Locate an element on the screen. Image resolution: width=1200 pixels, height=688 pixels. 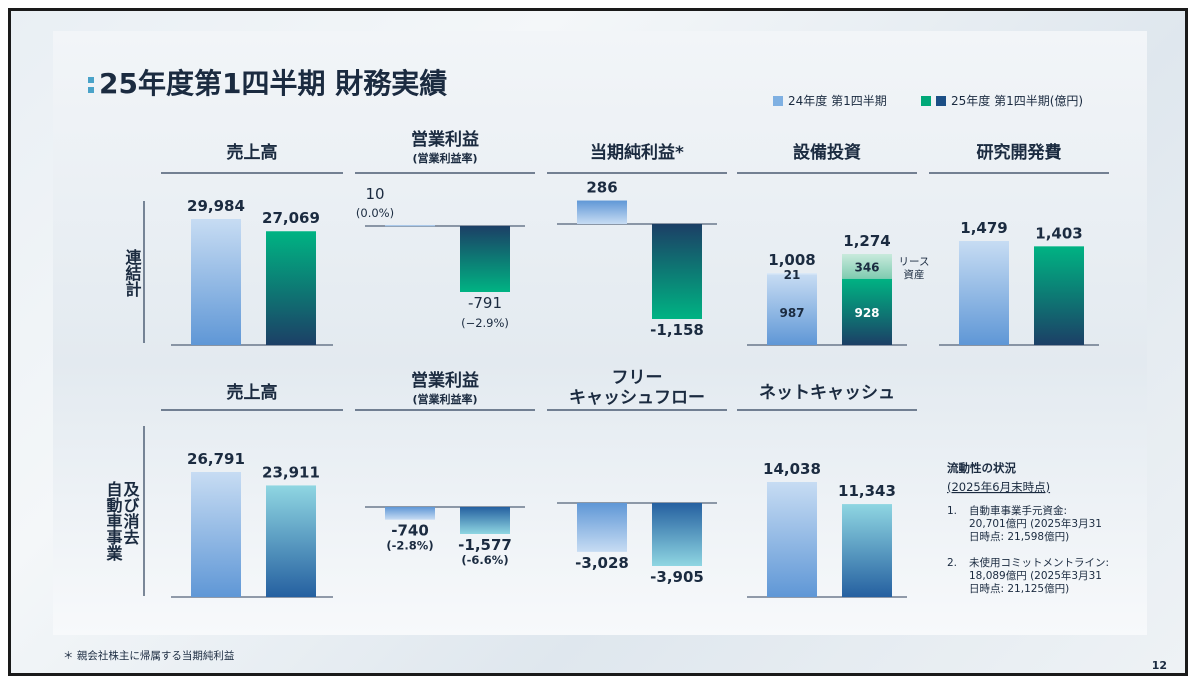
chart-title: 研究開発費 is located at coordinates (1019, 152).